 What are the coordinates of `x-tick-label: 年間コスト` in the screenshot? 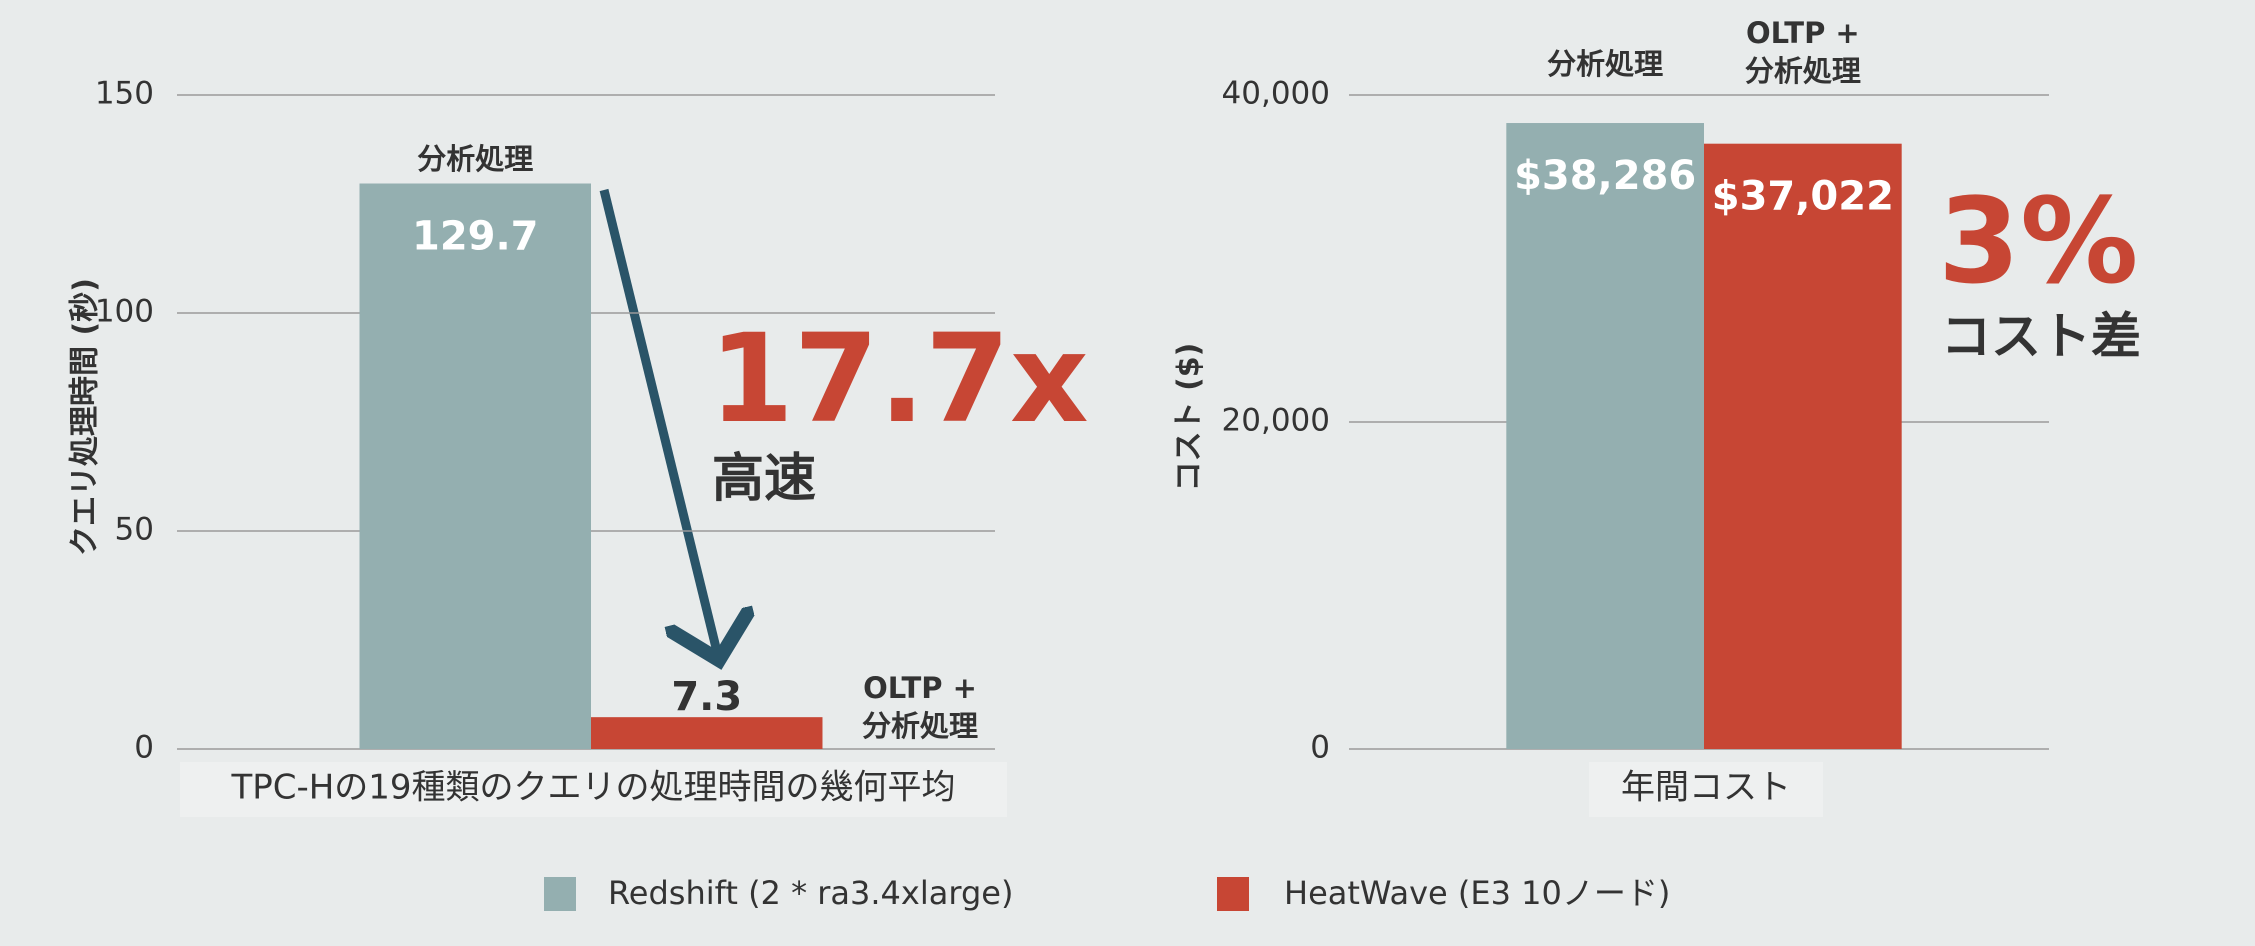 It's located at (1706, 788).